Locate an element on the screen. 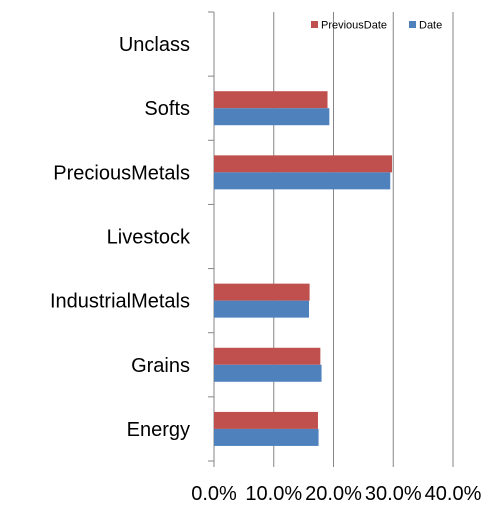 Image resolution: width=492 pixels, height=523 pixels. legend-swatch-previousdate is located at coordinates (314, 24).